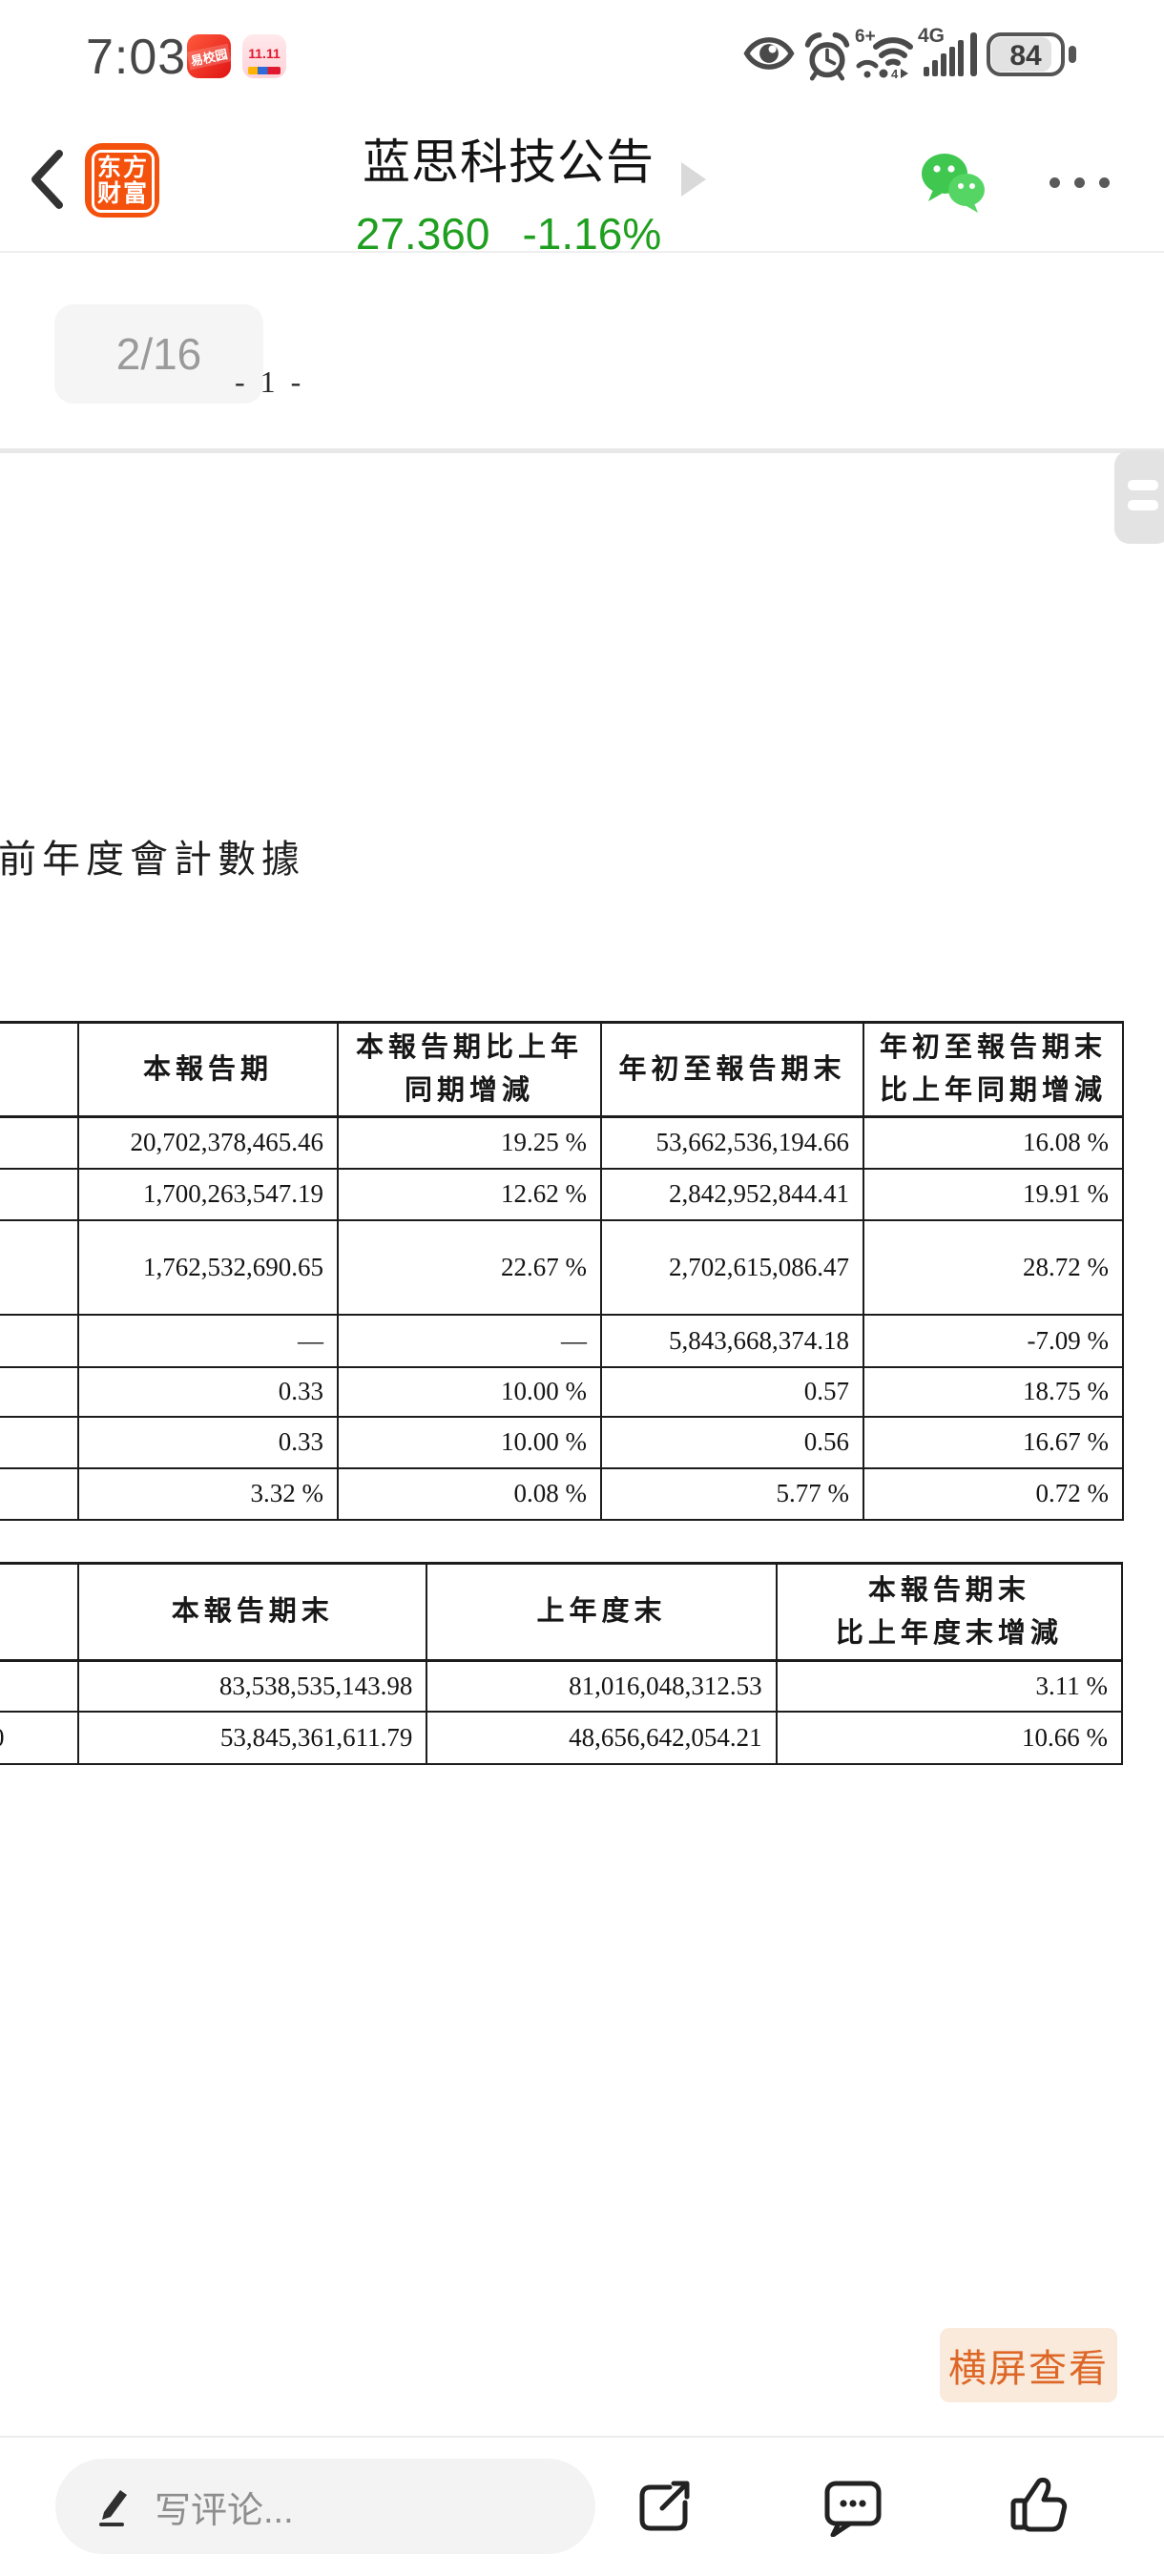  What do you see at coordinates (469, 1090) in the screenshot?
I see `col-header: 同期增減` at bounding box center [469, 1090].